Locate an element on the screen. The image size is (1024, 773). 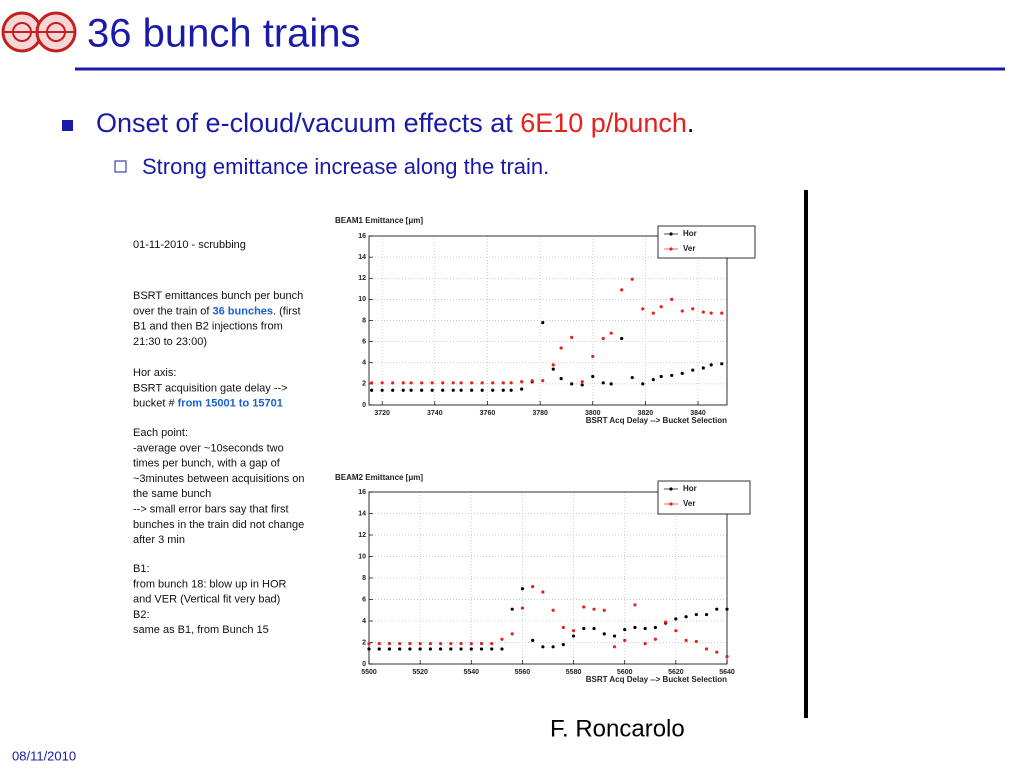
y-tick-label: 4 is located at coordinates (364, 621).